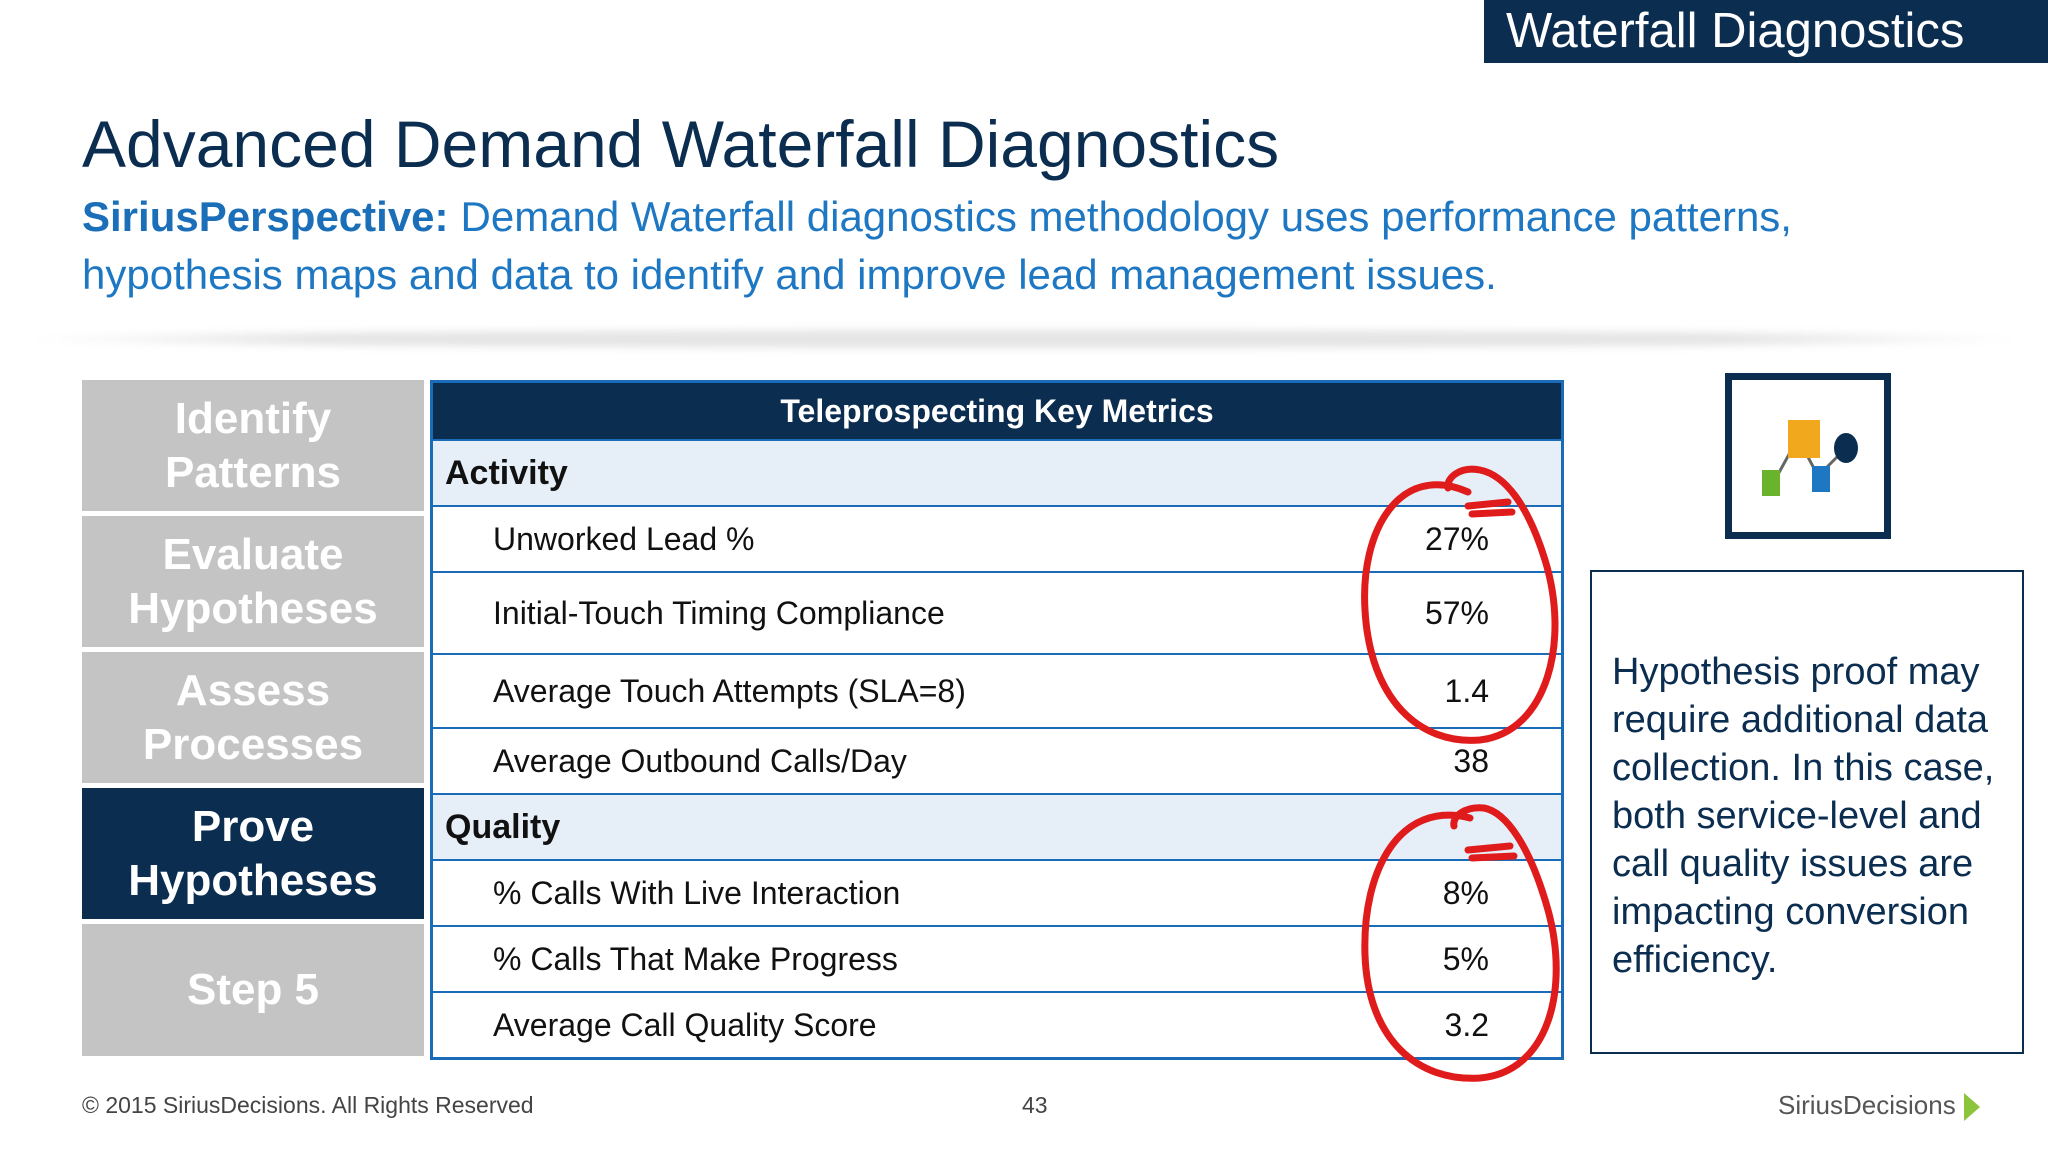 The width and height of the screenshot is (2048, 1152). I want to click on table-row: % Calls That Make Progress 5%, so click(997, 959).